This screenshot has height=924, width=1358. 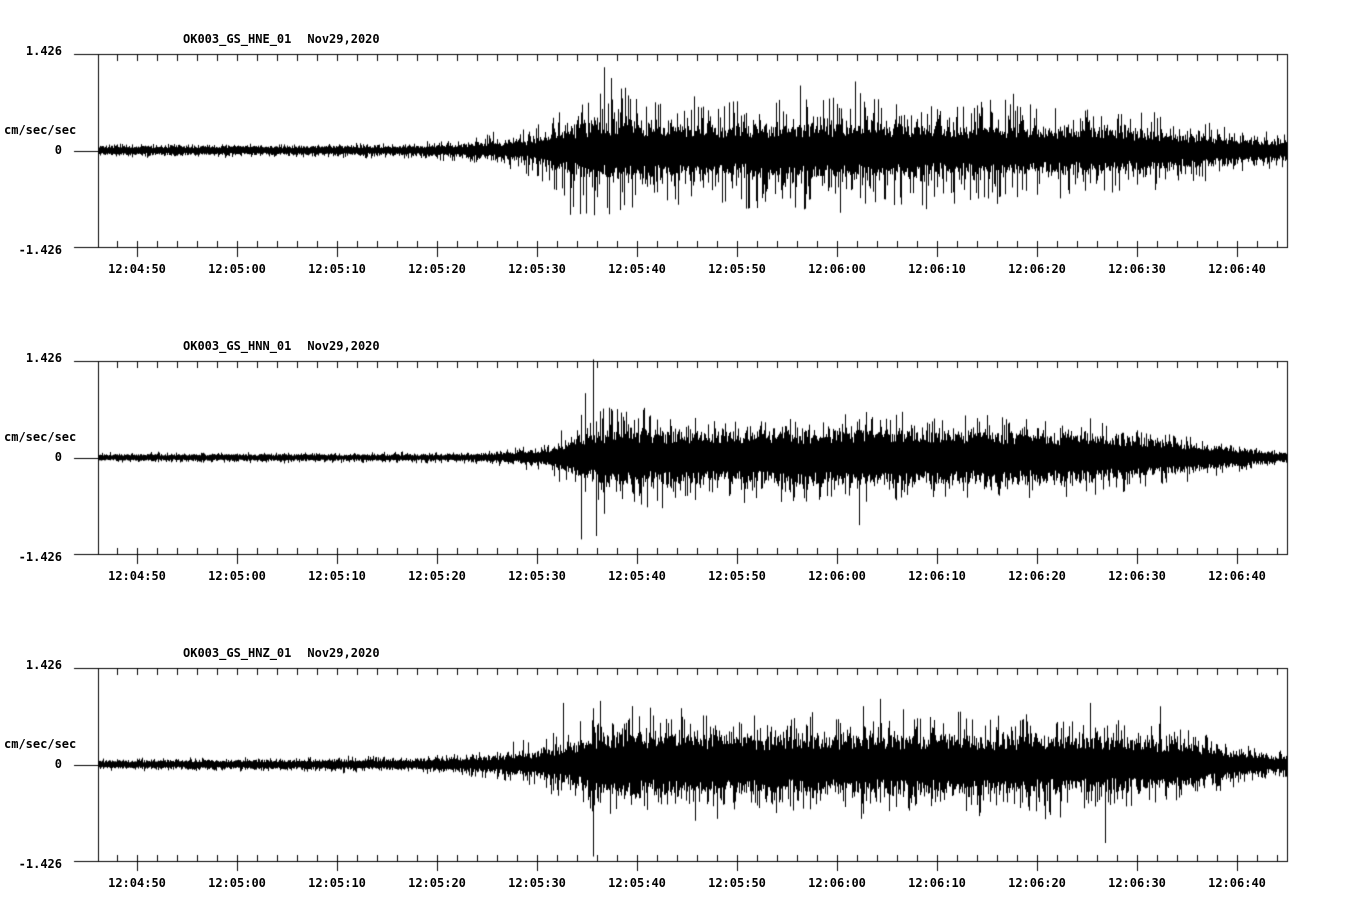 I want to click on trace-title-hnz: OK003_GS_HNZ_01 Nov29,2020, so click(x=281, y=653).